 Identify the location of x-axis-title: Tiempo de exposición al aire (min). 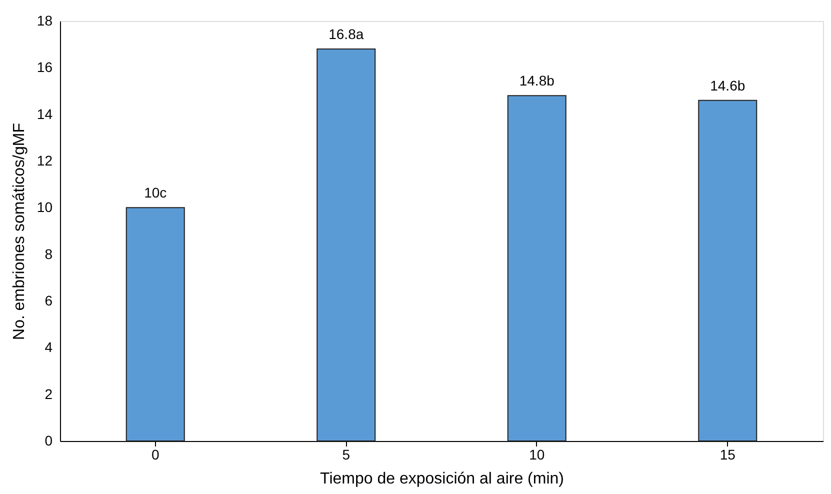
(442, 479).